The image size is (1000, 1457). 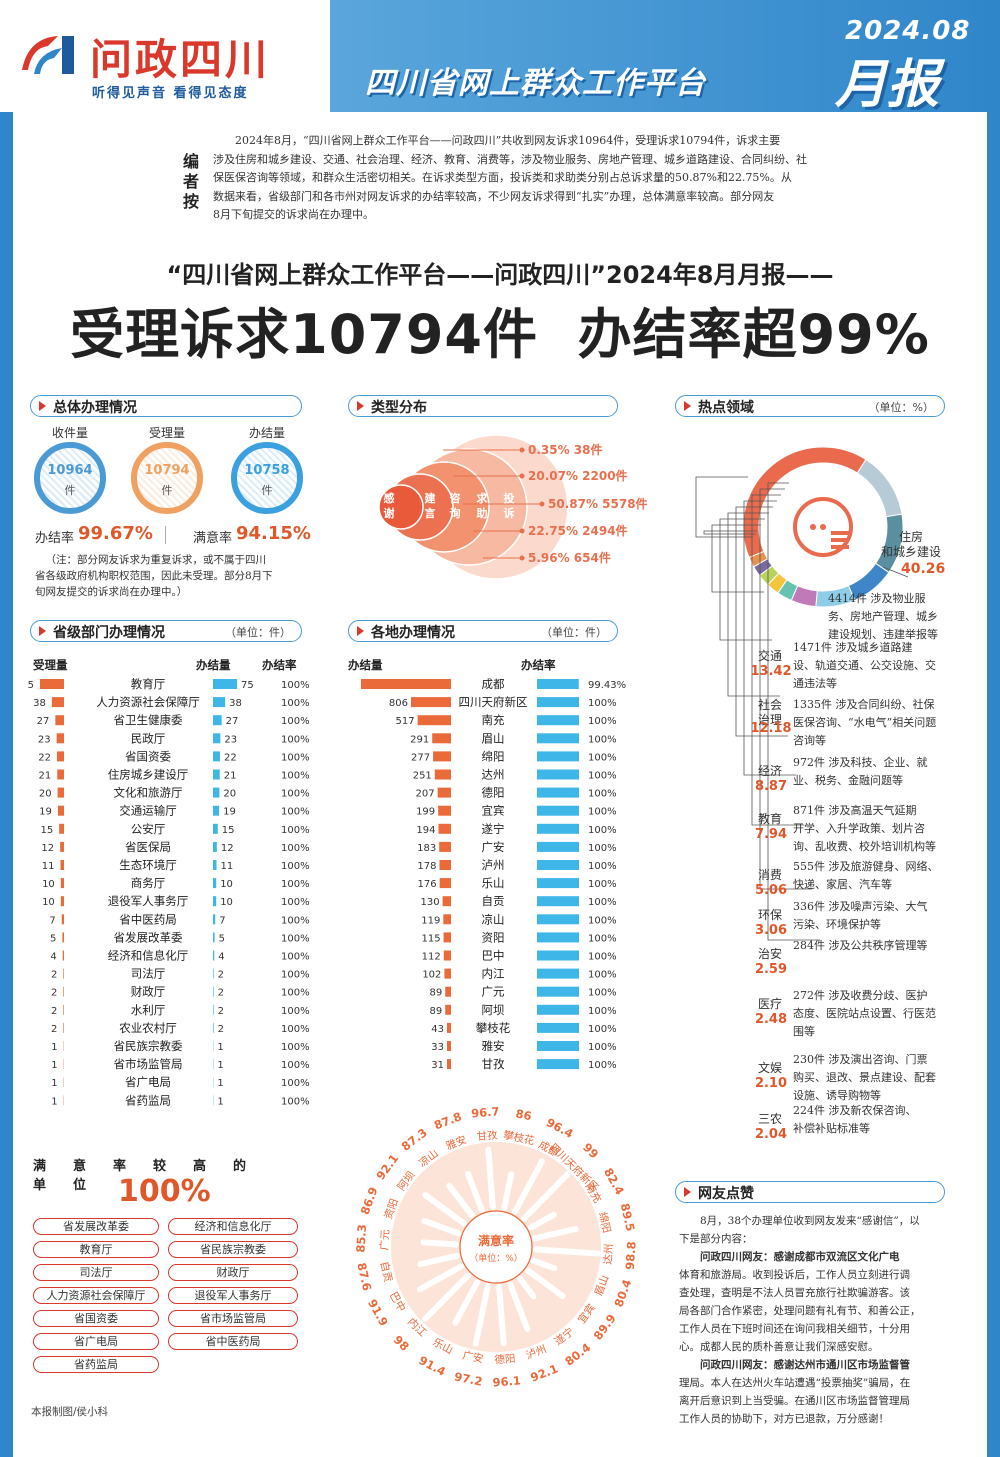 What do you see at coordinates (166, 406) in the screenshot?
I see `overall-title-bar: 总体办理情况` at bounding box center [166, 406].